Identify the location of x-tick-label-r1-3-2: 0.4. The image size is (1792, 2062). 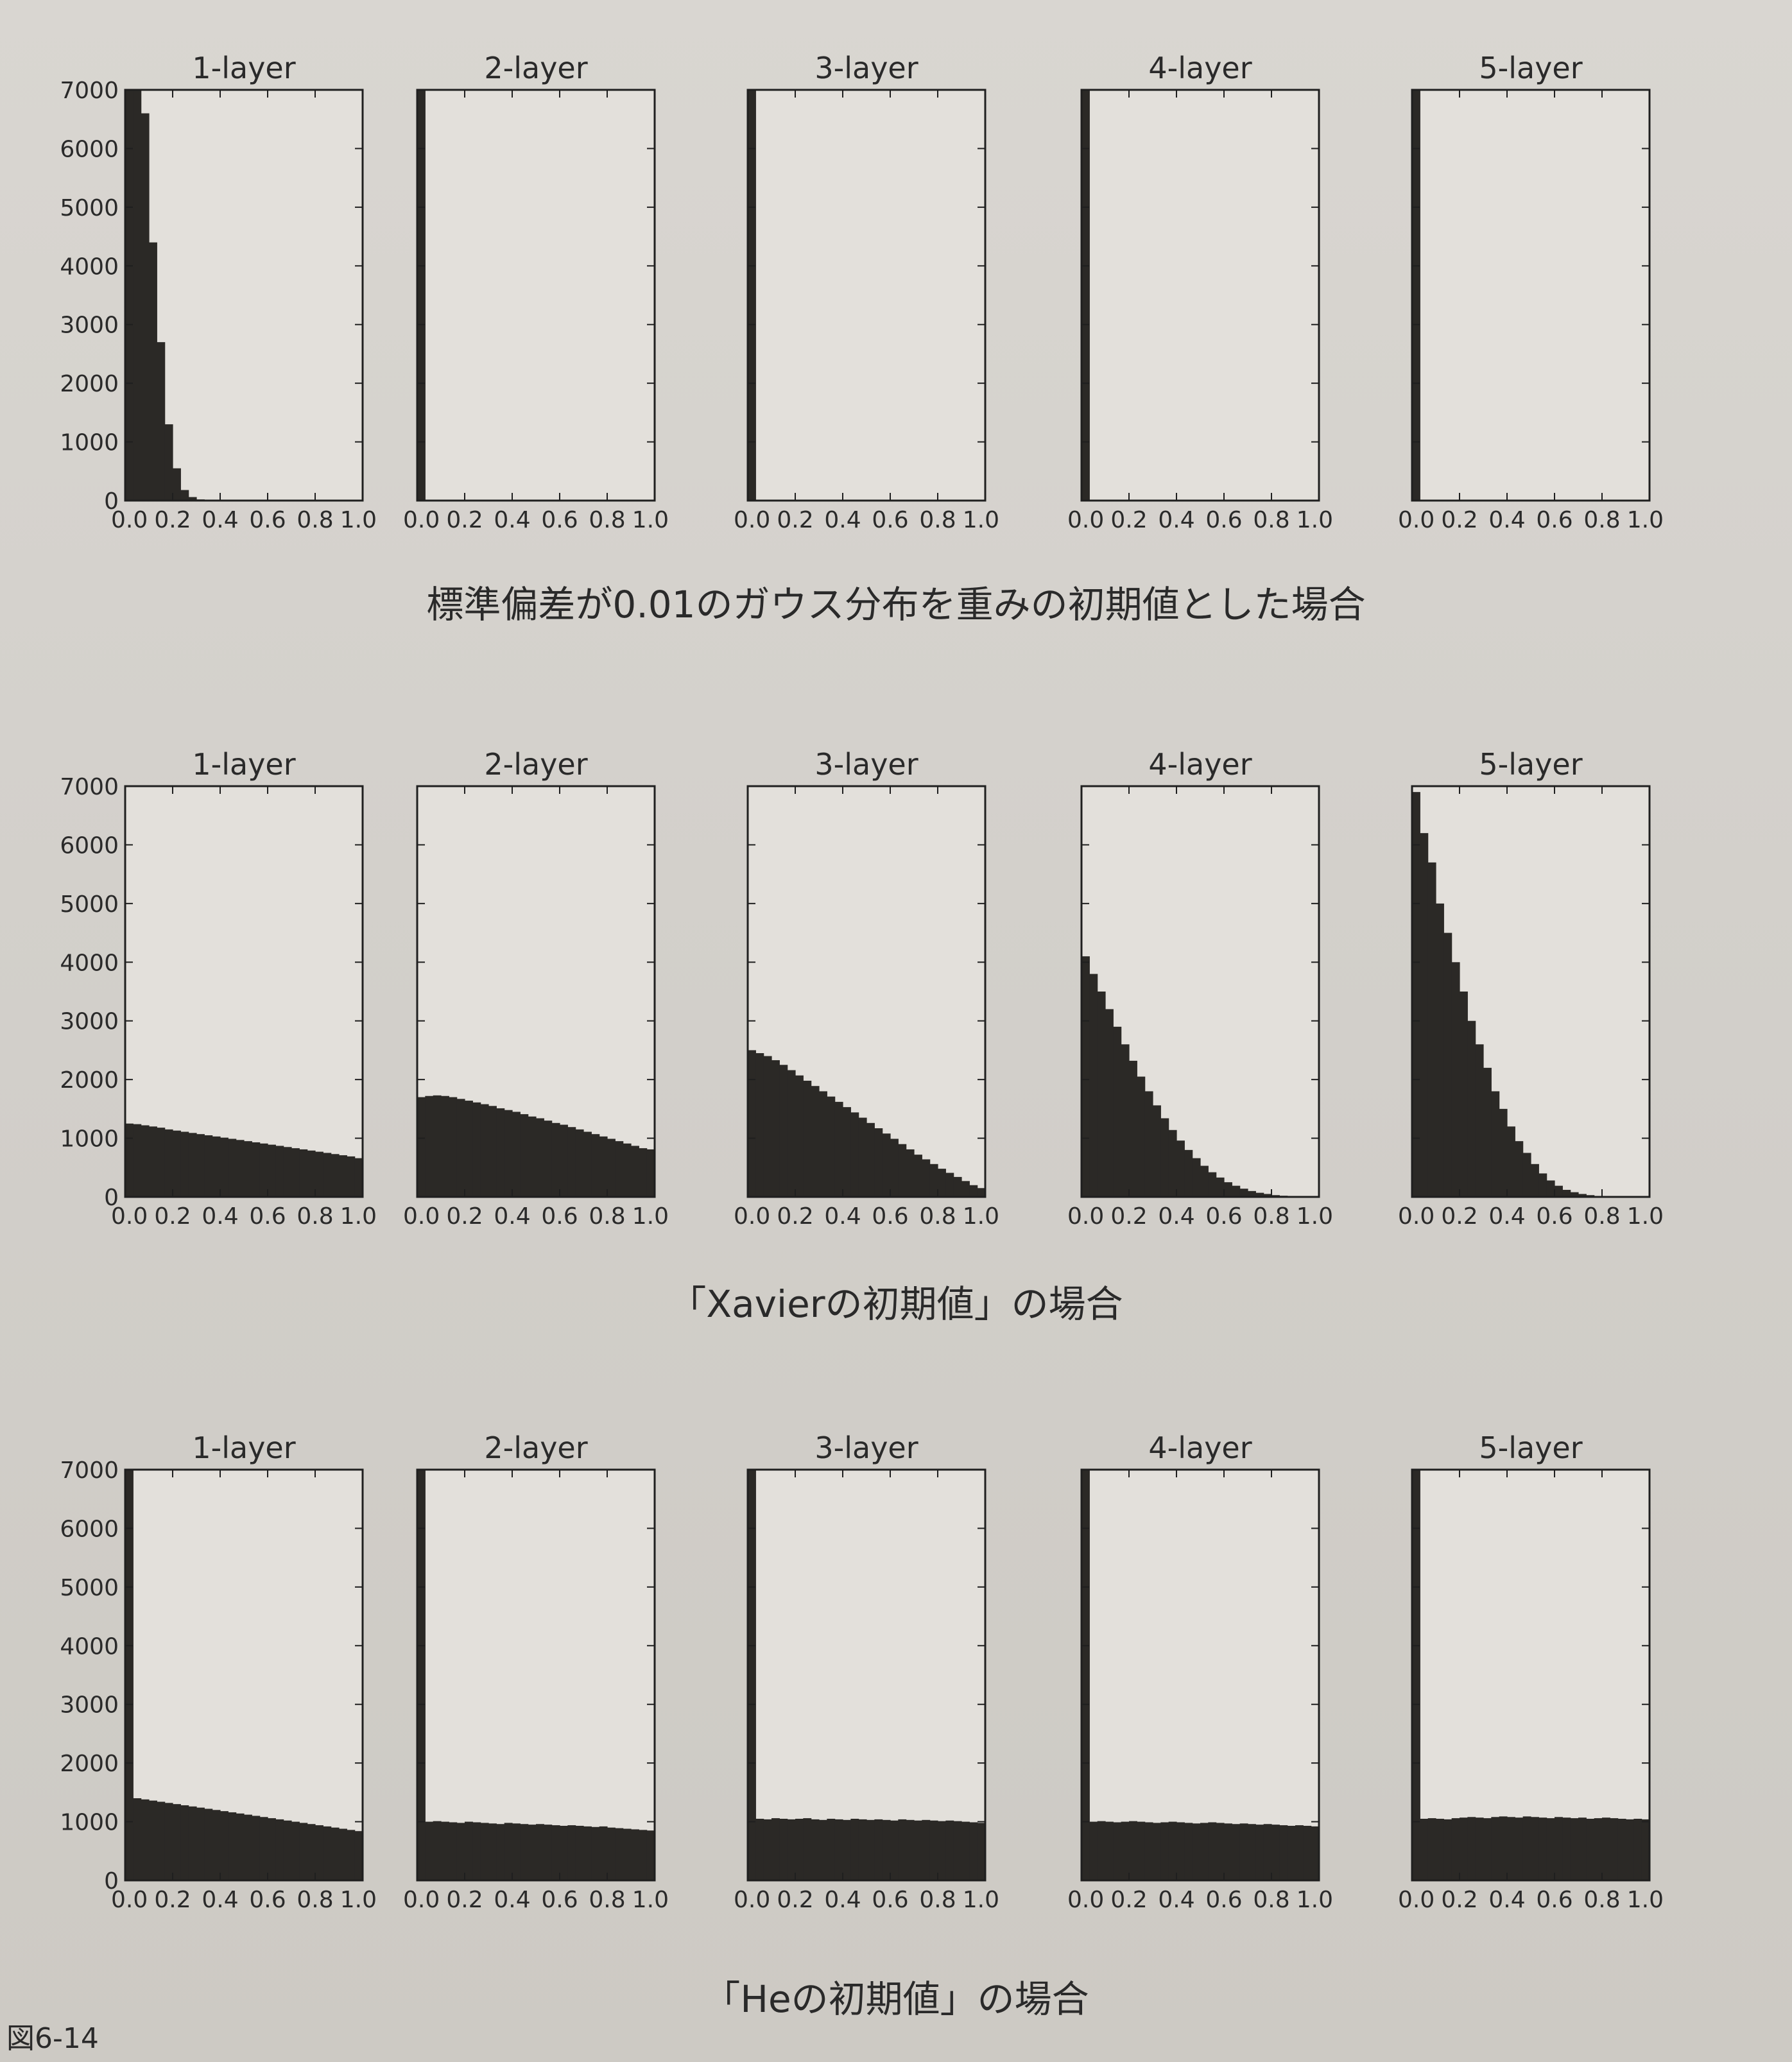
(842, 520).